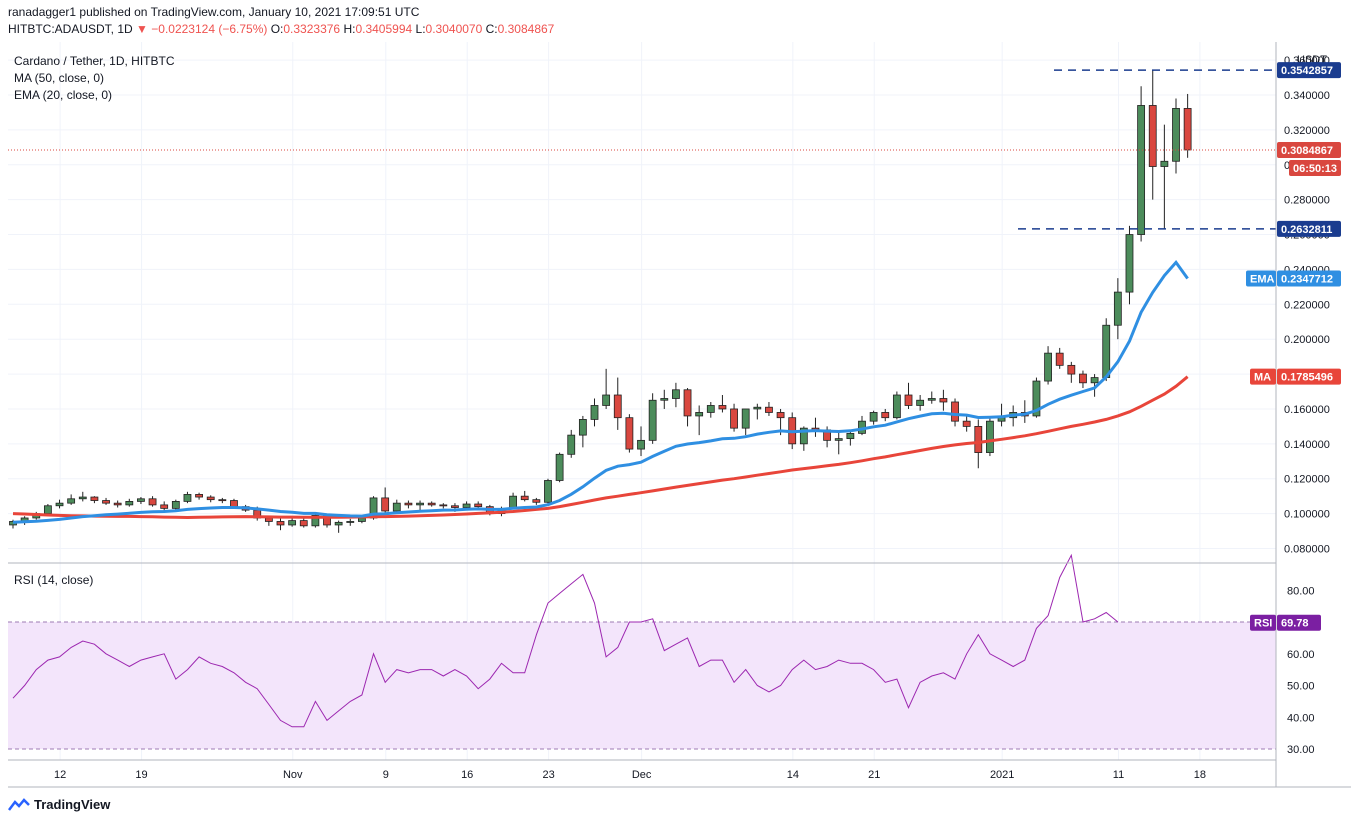 The height and width of the screenshot is (824, 1351). I want to click on price-tag: 0.3084867, so click(1307, 151).